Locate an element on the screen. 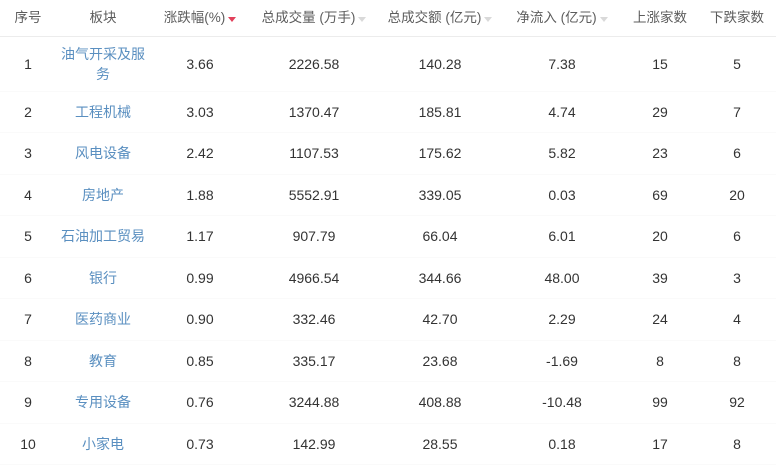 This screenshot has height=465, width=776. cell-change-percent: 2.42 is located at coordinates (200, 153).